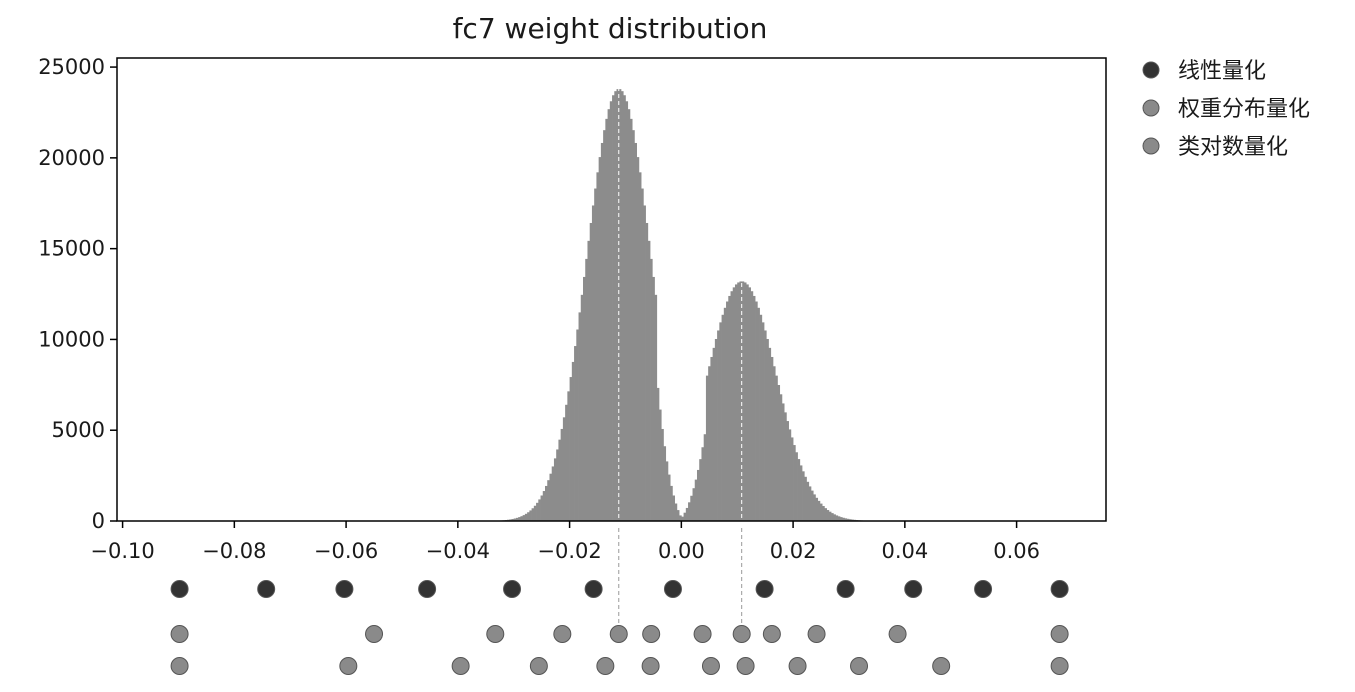 The image size is (1355, 692). Describe the element at coordinates (71, 158) in the screenshot. I see `y-tick-label: 20000` at that location.